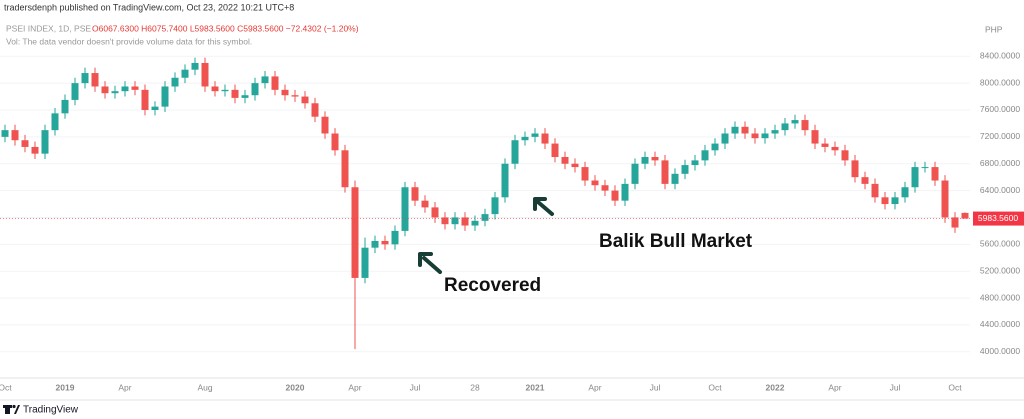  I want to click on y-tick-label: 5200.0000, so click(1000, 270).